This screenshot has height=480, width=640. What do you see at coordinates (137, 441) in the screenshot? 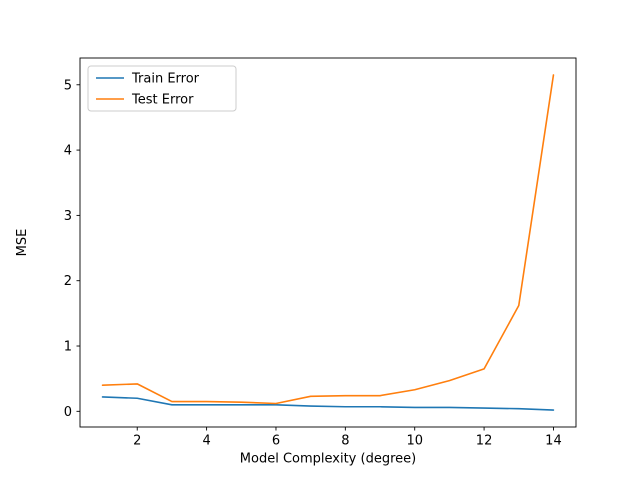
I see `x-tick-label: 2` at bounding box center [137, 441].